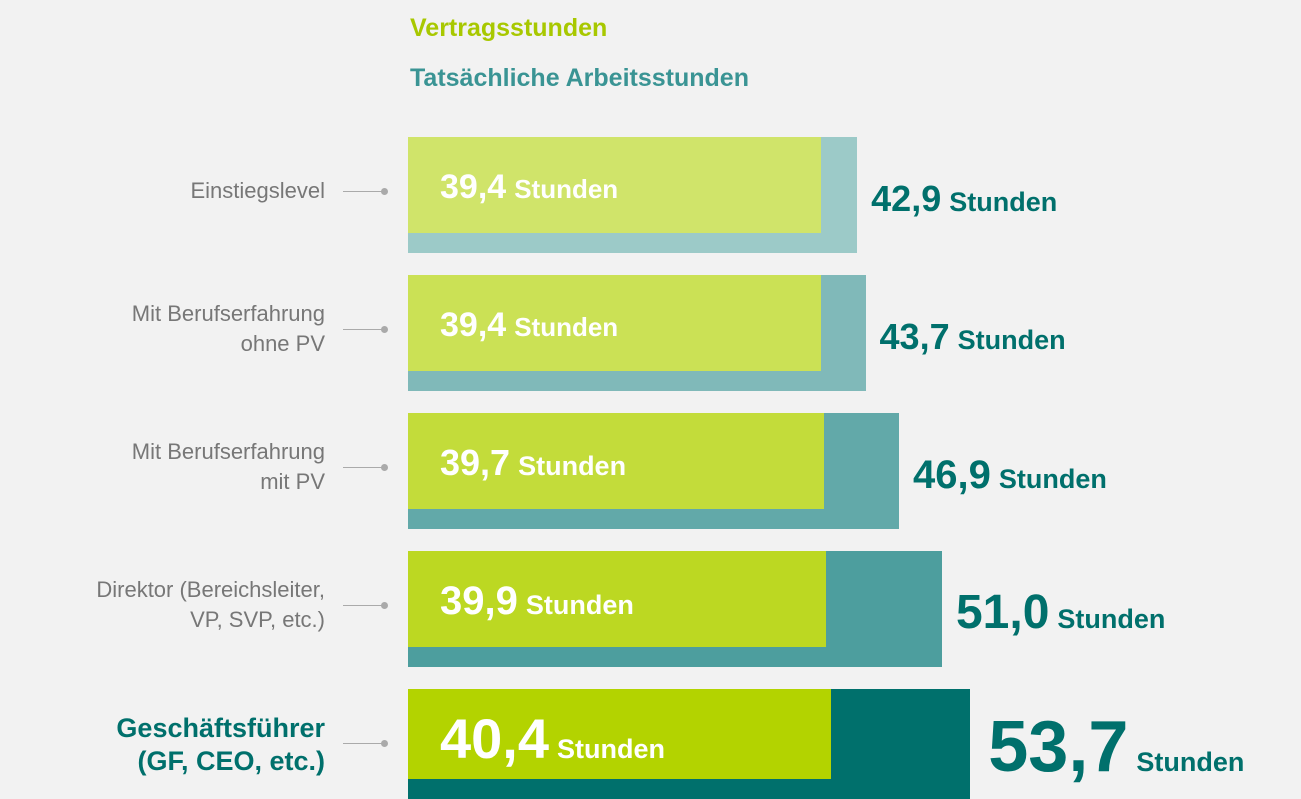  I want to click on value-label: 39,7, so click(475, 462).